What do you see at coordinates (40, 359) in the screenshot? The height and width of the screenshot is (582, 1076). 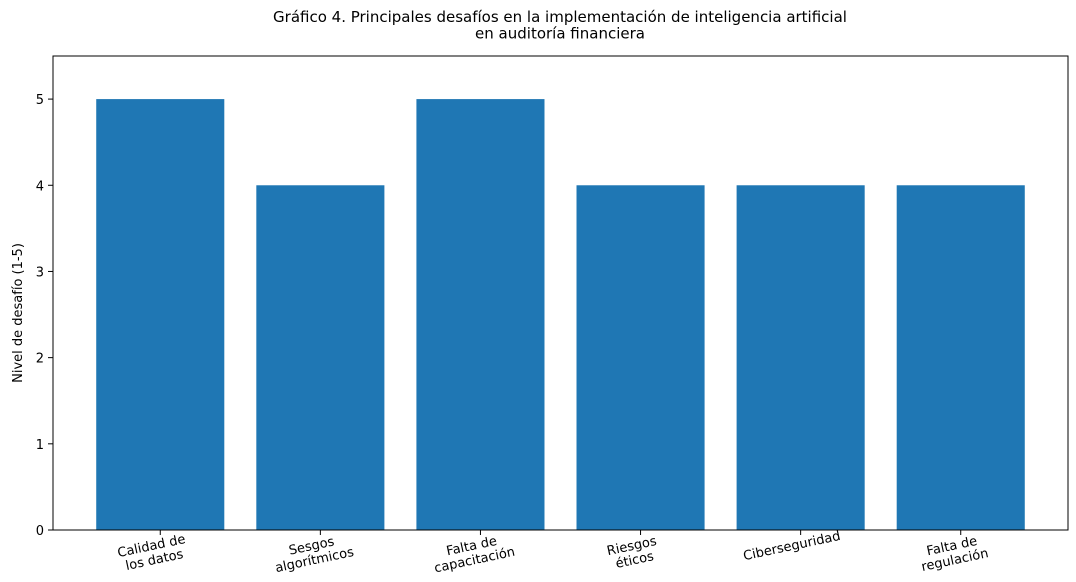 I see `y-tick-label: 2` at bounding box center [40, 359].